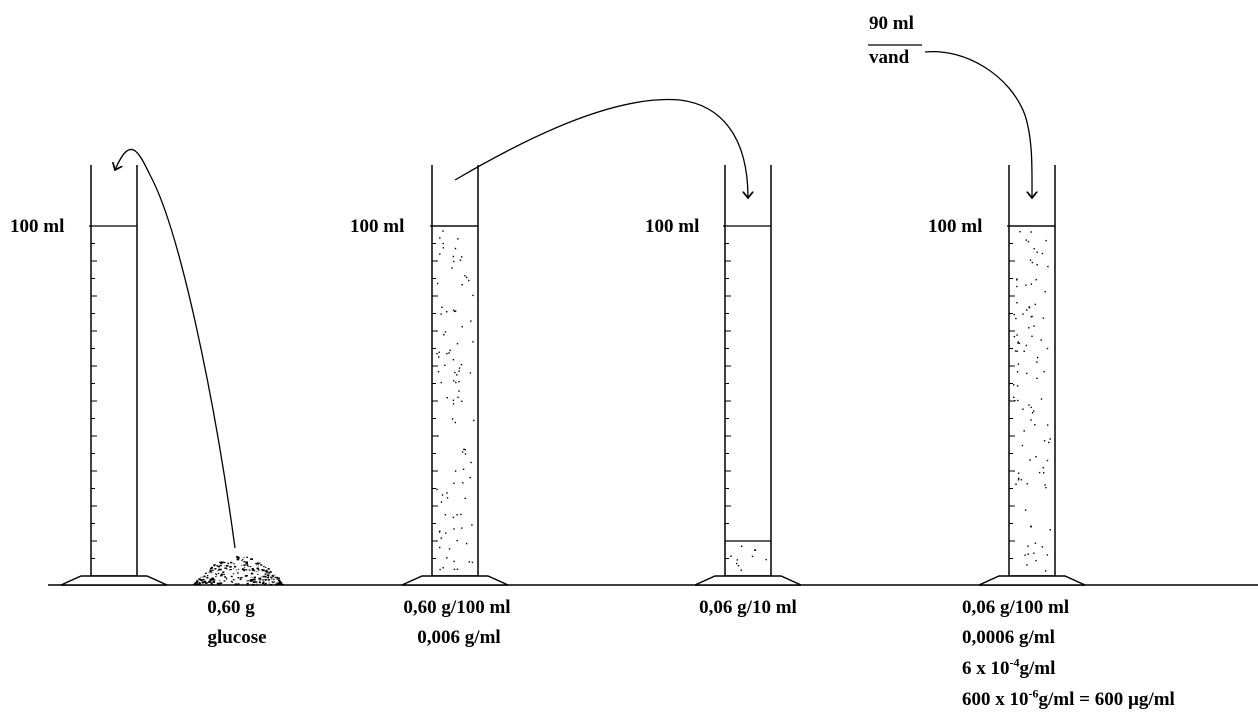  Describe the element at coordinates (1016, 607) in the screenshot. I see `caption-4-line-1: 0,06 g/100 ml` at that location.